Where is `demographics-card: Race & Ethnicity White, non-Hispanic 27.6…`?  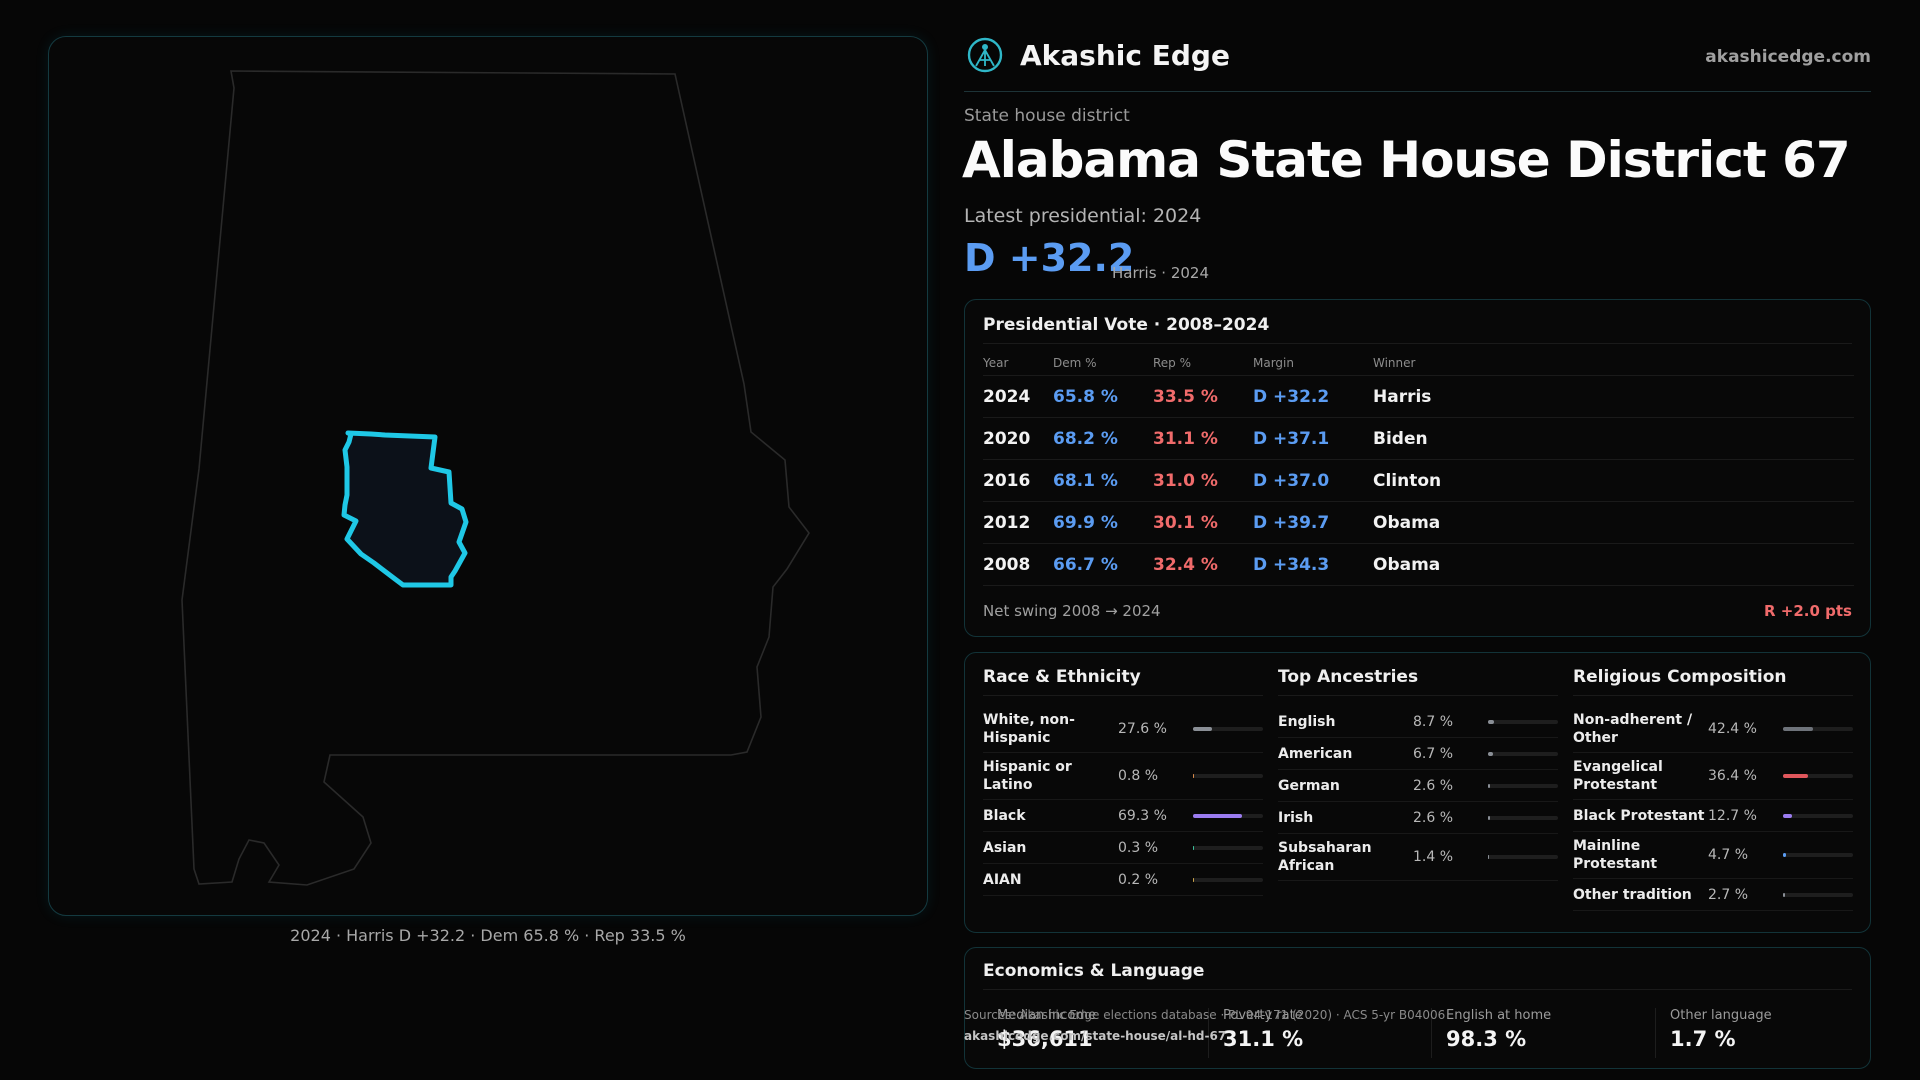
demographics-card: Race & Ethnicity White, non-Hispanic 27.6… is located at coordinates (1417, 792).